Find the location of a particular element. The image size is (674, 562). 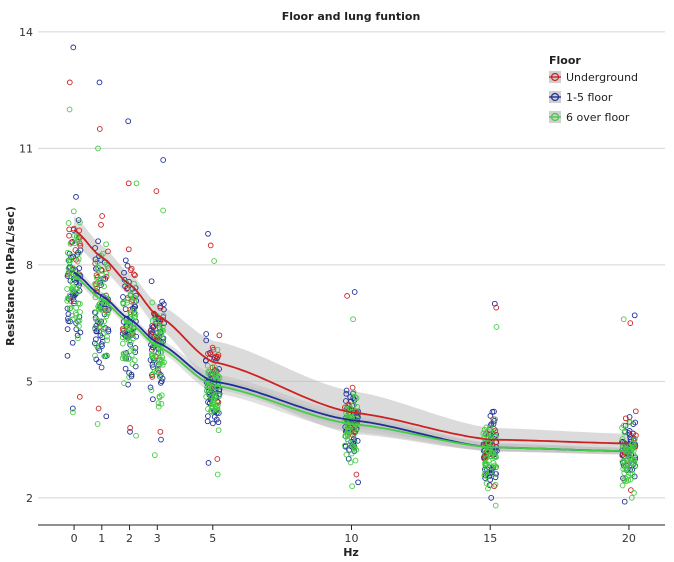

x-tick-label-15: 15 is located at coordinates (490, 538).